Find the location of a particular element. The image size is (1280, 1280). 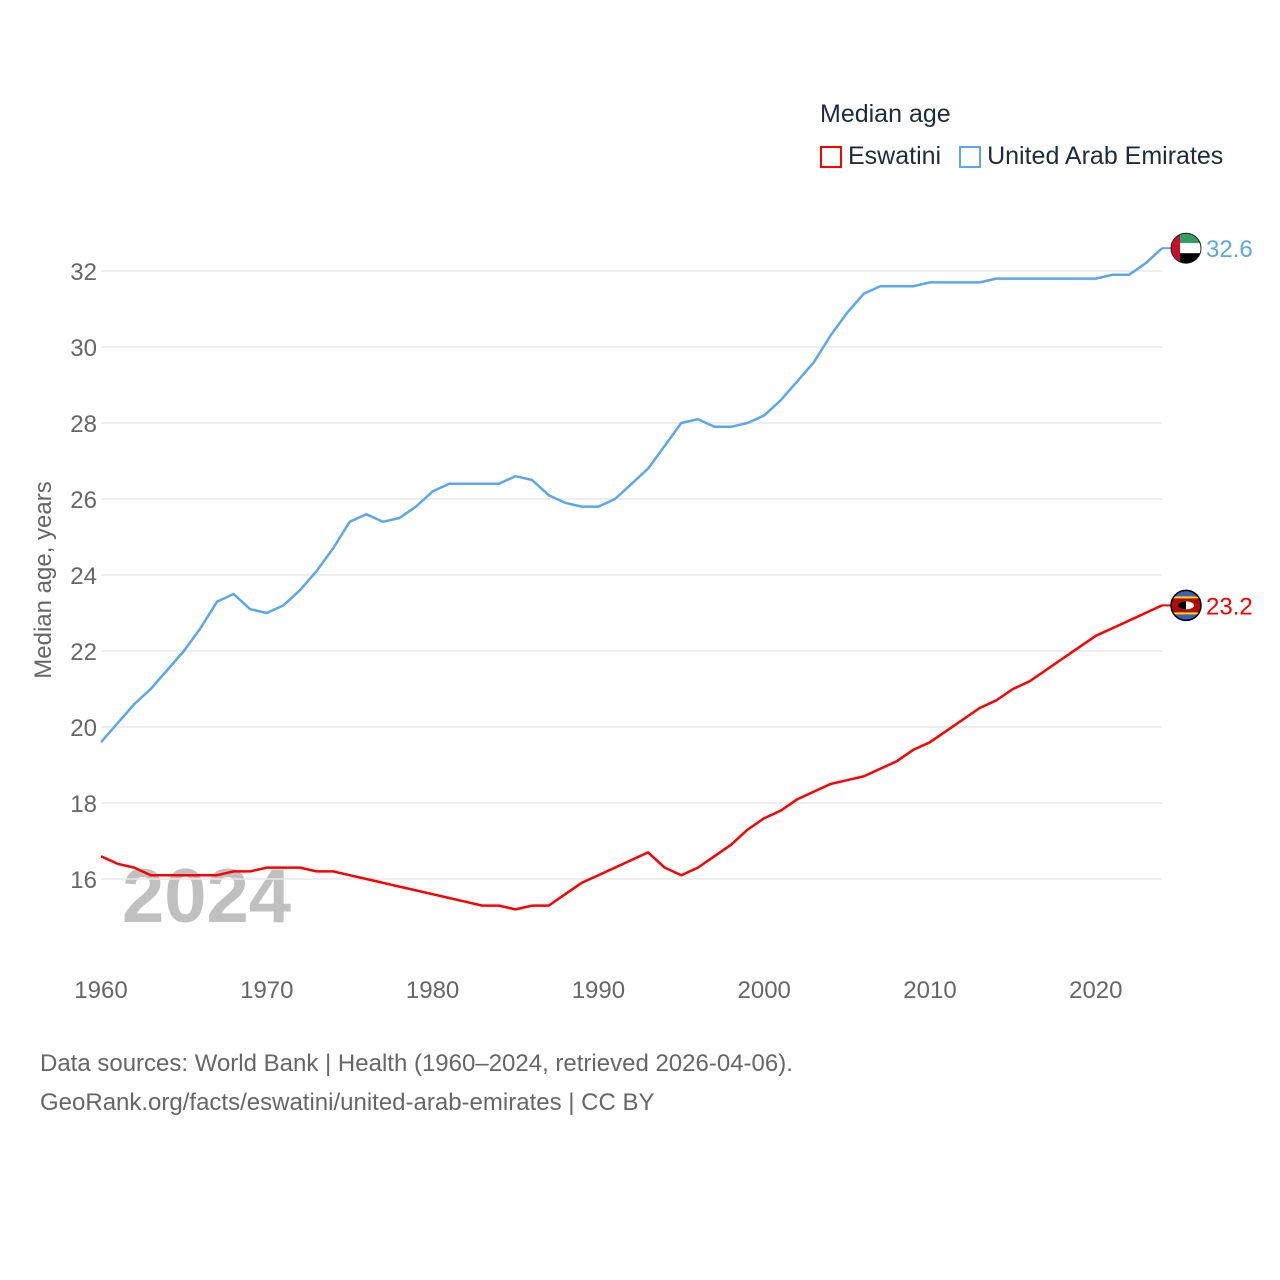

y-tick-label: 26 is located at coordinates (83, 500).